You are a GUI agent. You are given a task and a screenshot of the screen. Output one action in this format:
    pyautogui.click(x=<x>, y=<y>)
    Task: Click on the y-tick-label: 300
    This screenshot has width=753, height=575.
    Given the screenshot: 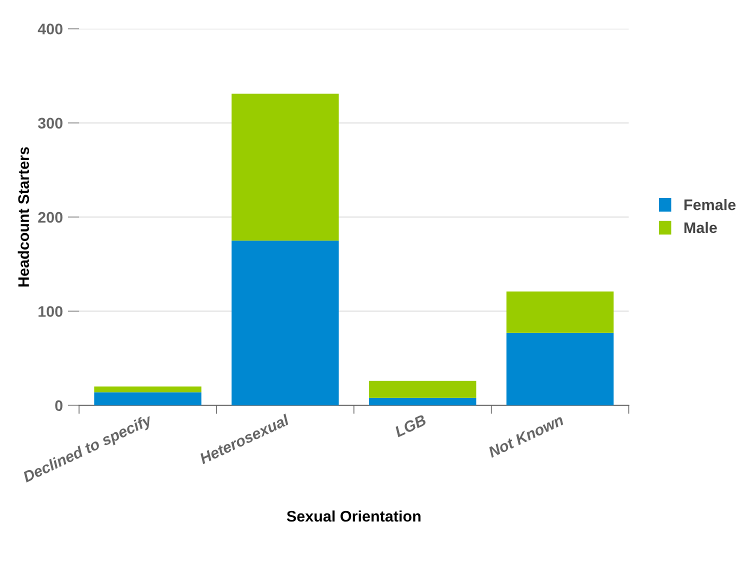 What is the action you would take?
    pyautogui.click(x=50, y=123)
    